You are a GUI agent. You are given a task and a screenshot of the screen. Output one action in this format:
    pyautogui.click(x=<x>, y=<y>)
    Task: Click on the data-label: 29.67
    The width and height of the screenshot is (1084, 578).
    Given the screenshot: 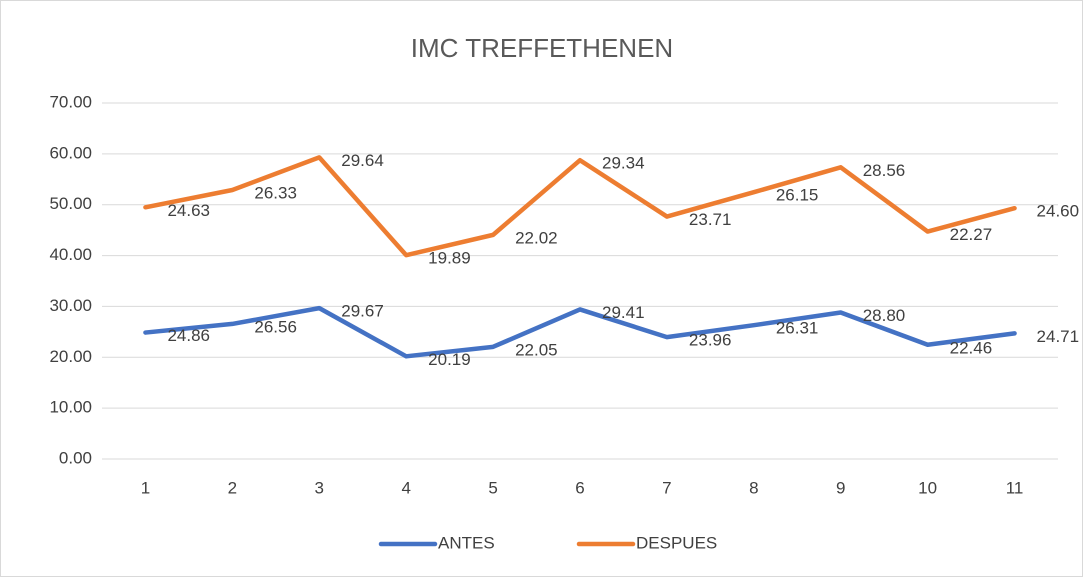 What is the action you would take?
    pyautogui.click(x=362, y=311)
    